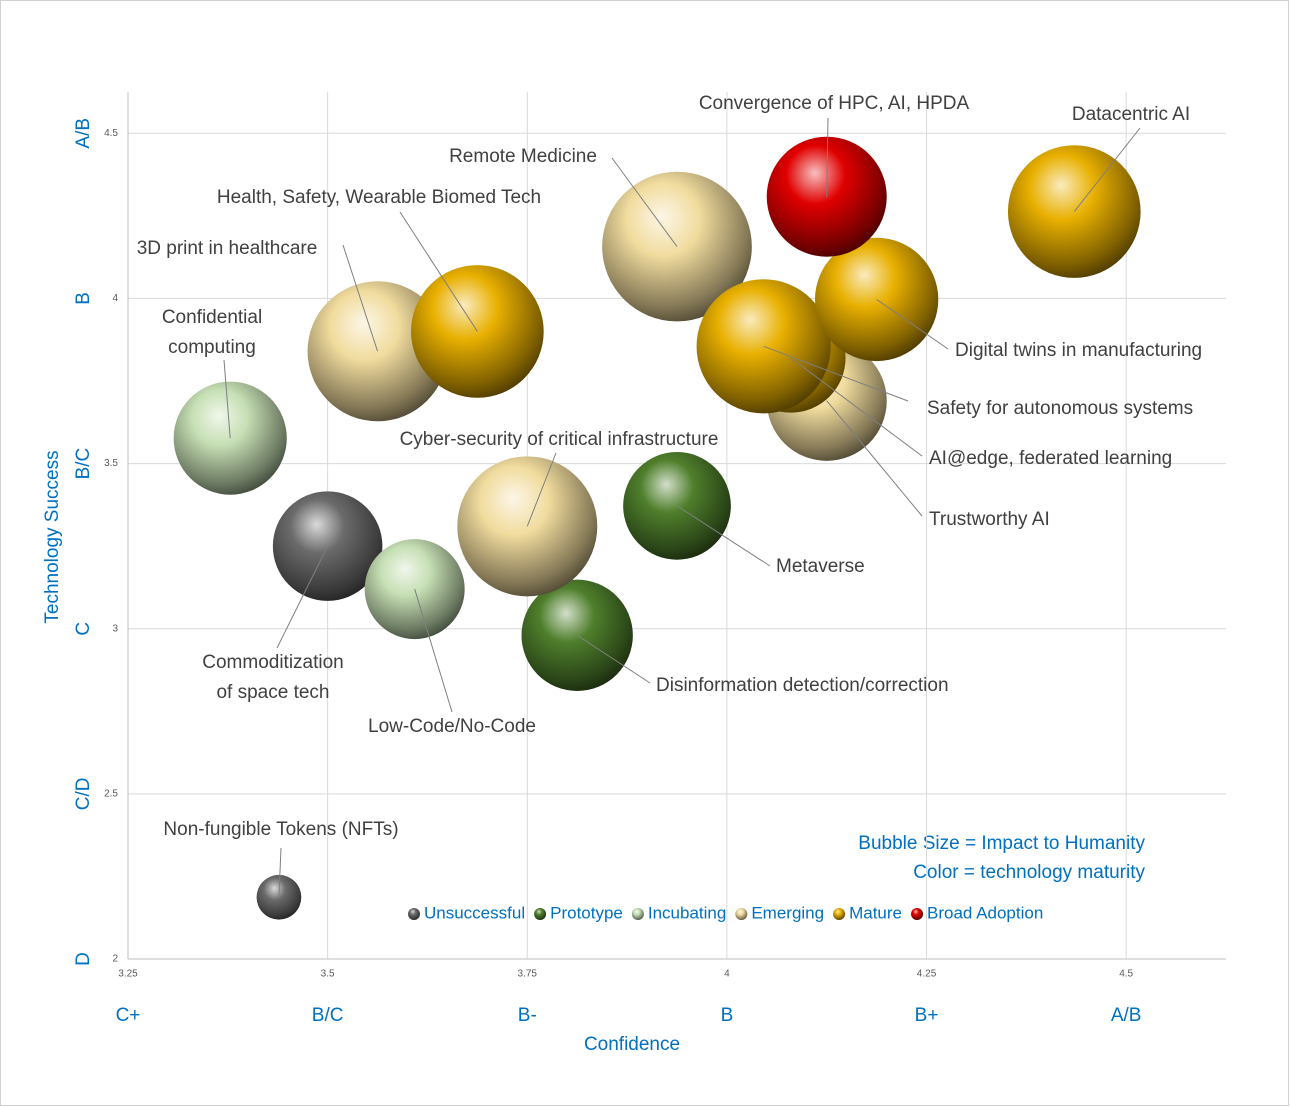  I want to click on x-grade-label: B, so click(727, 1015).